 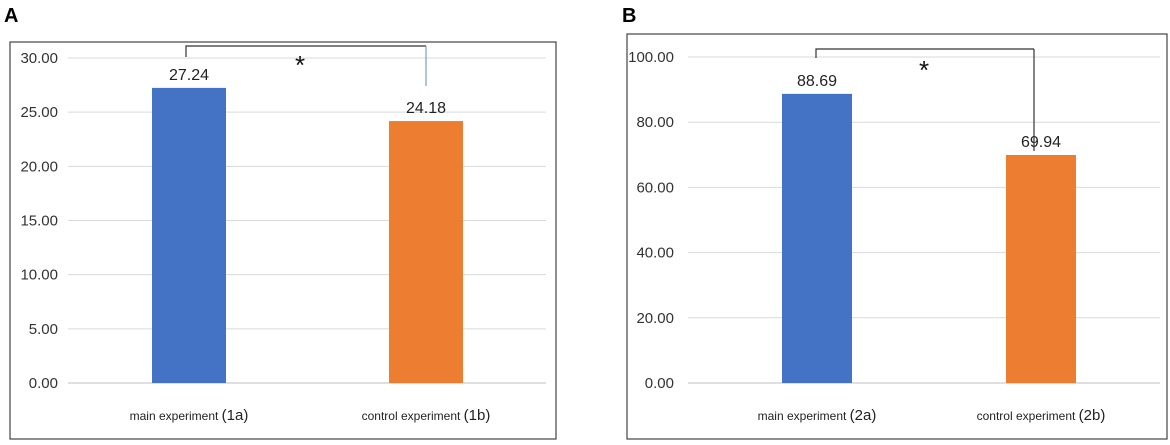 What do you see at coordinates (817, 81) in the screenshot?
I see `data-label: 88.69` at bounding box center [817, 81].